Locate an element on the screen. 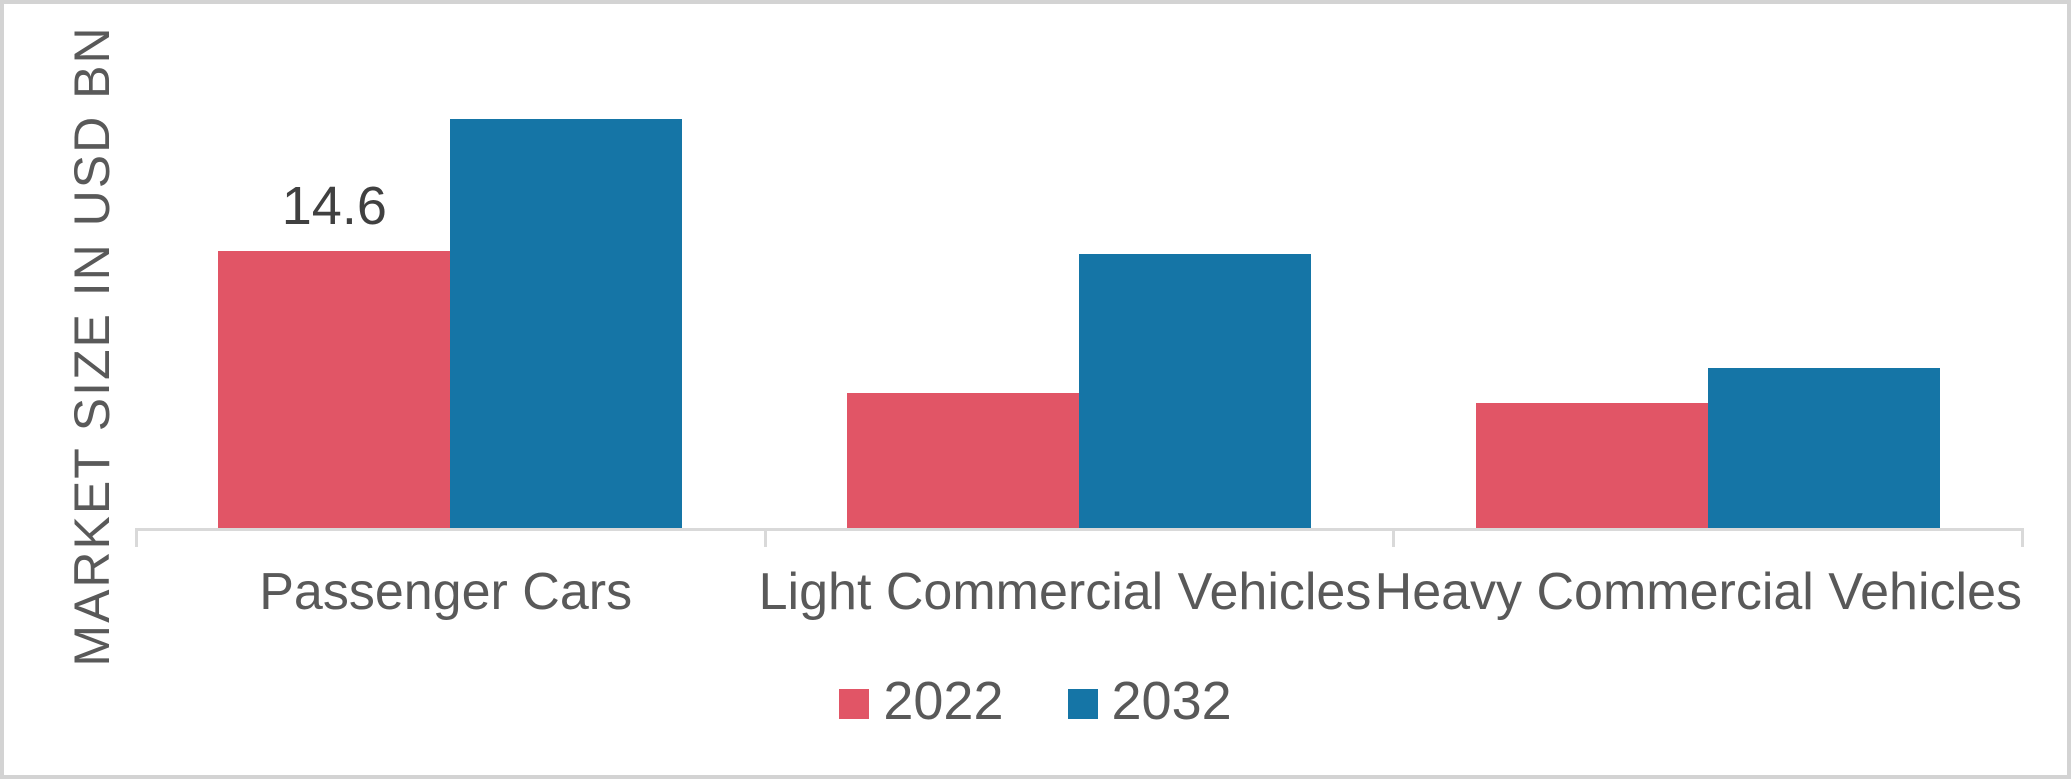 This screenshot has height=779, width=2071. legend-item-2032: 2032 is located at coordinates (1149, 701).